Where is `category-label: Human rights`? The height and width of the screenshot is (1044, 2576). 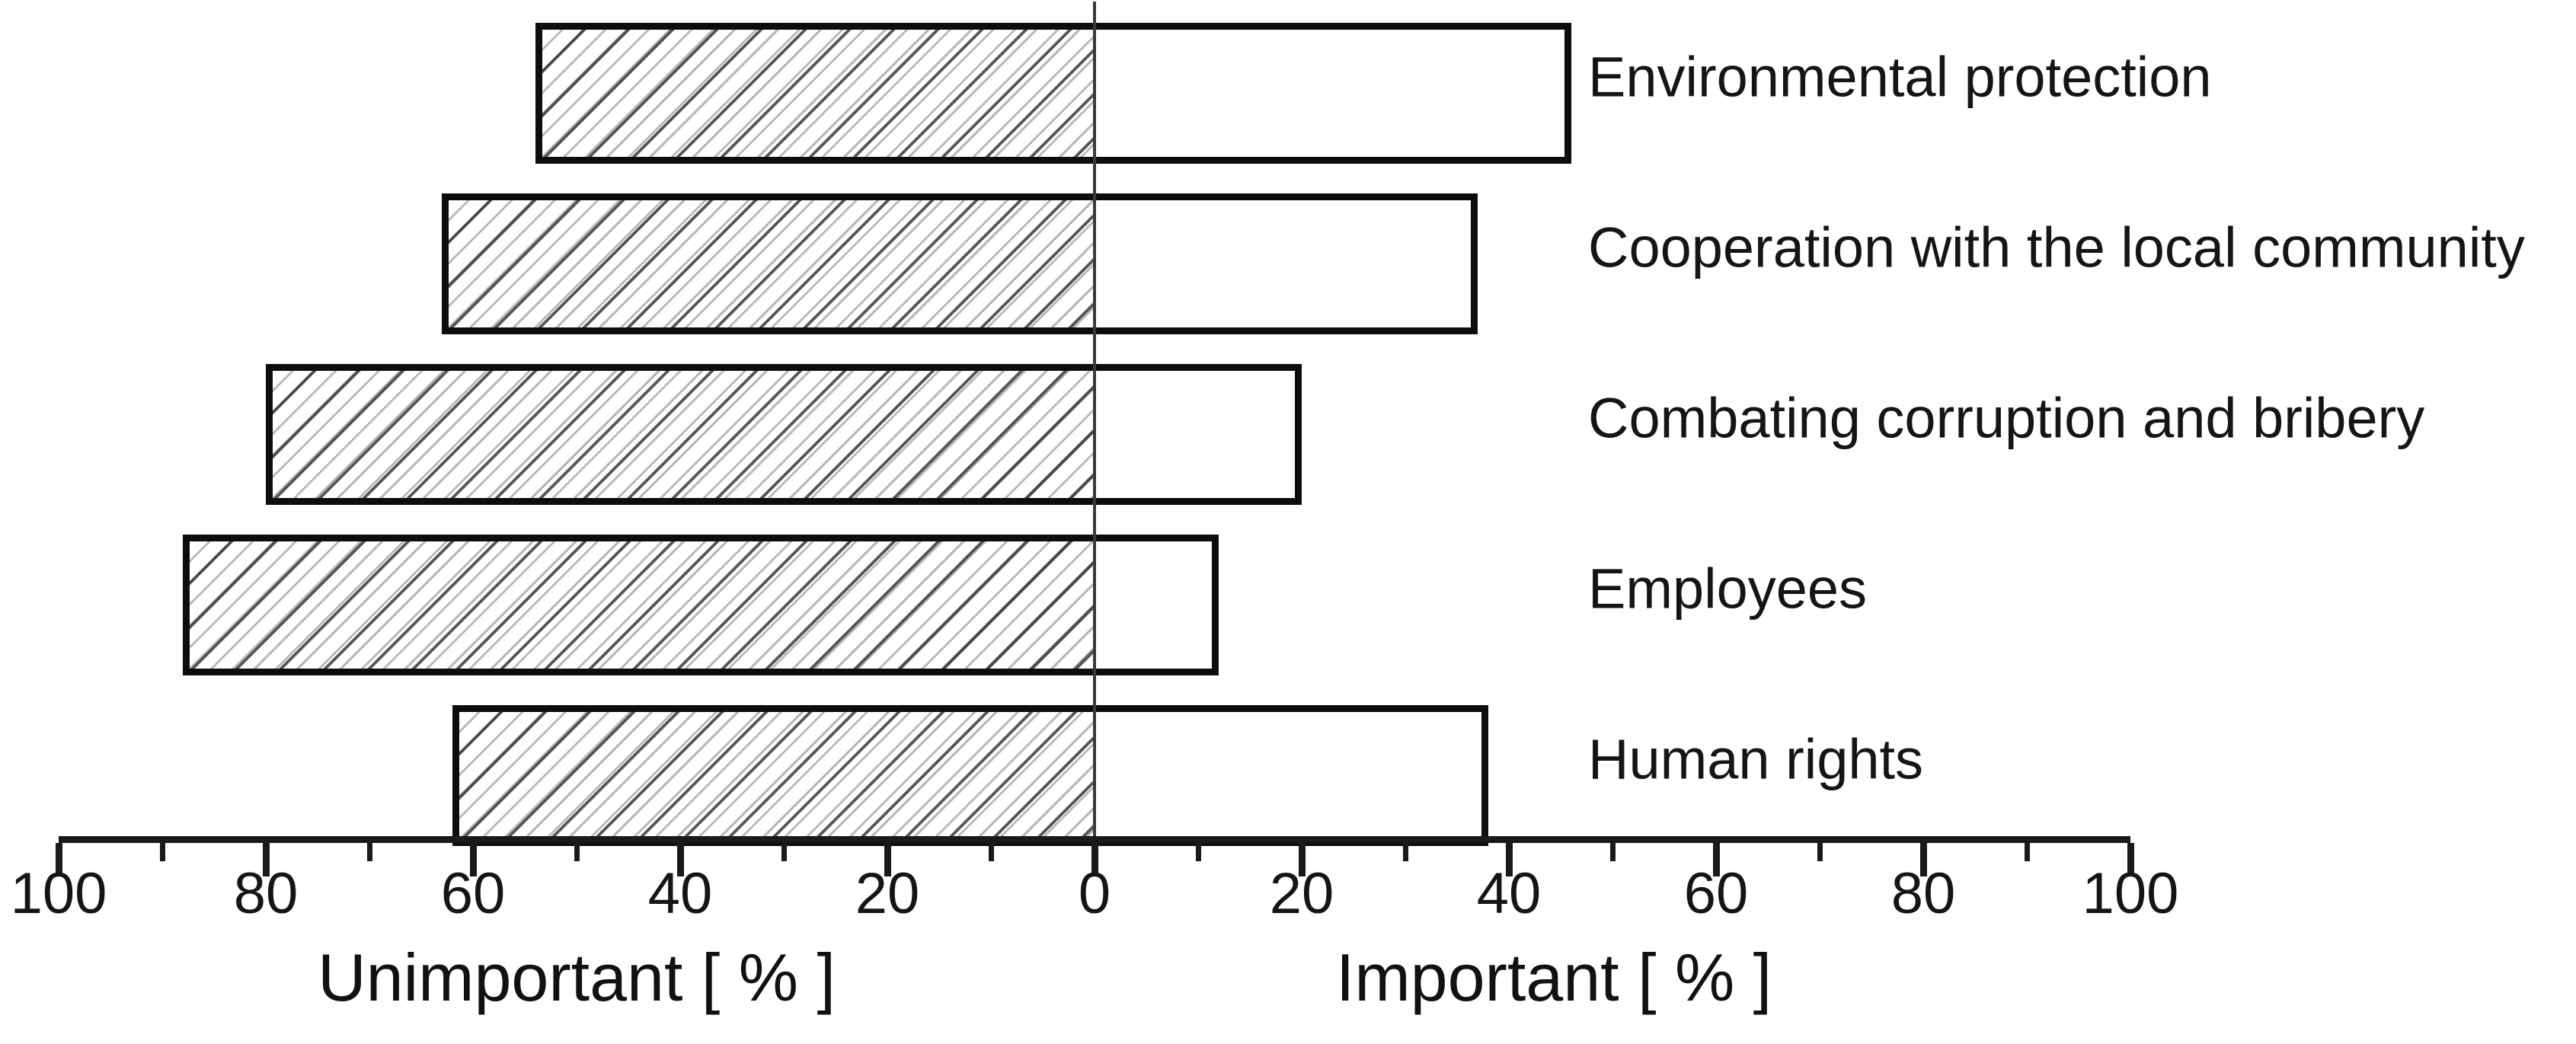
category-label: Human rights is located at coordinates (1756, 758).